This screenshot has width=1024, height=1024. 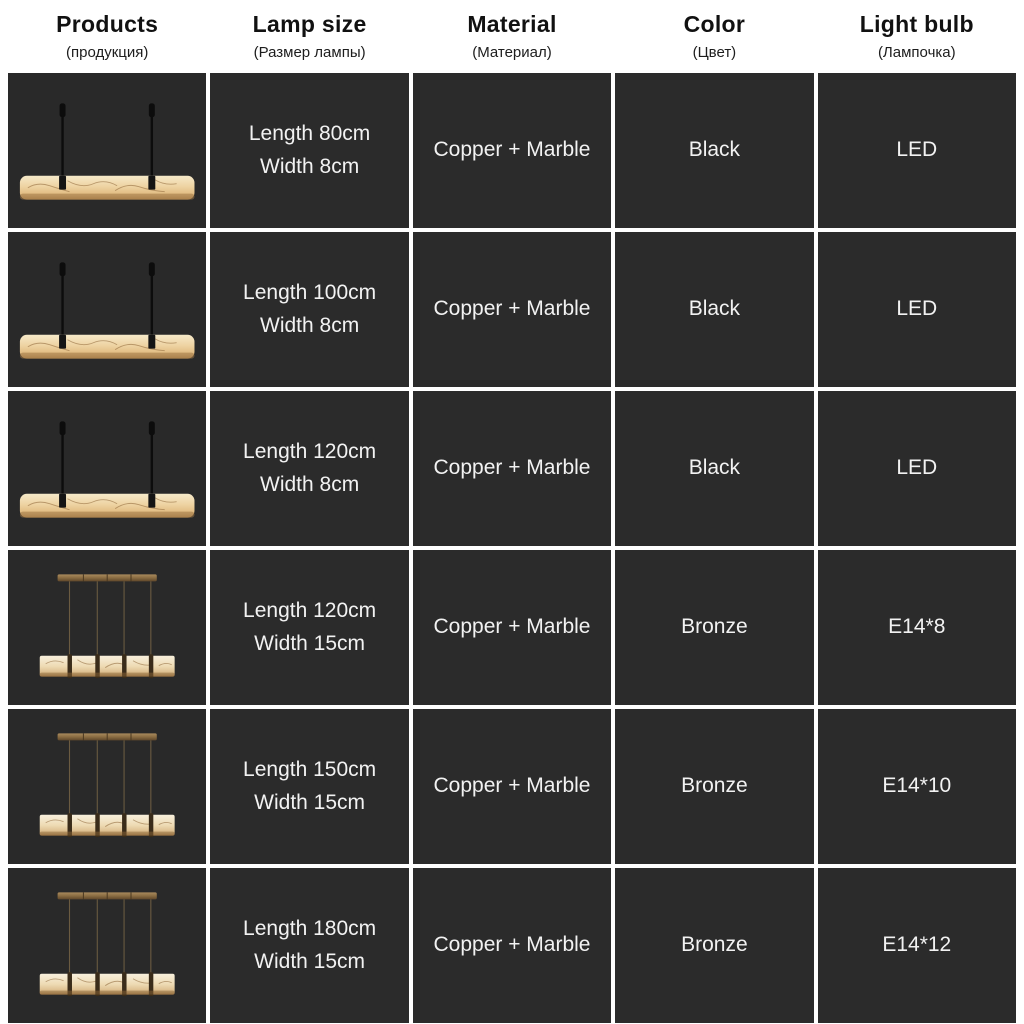 I want to click on header-subtitle: (Материал), so click(x=512, y=52).